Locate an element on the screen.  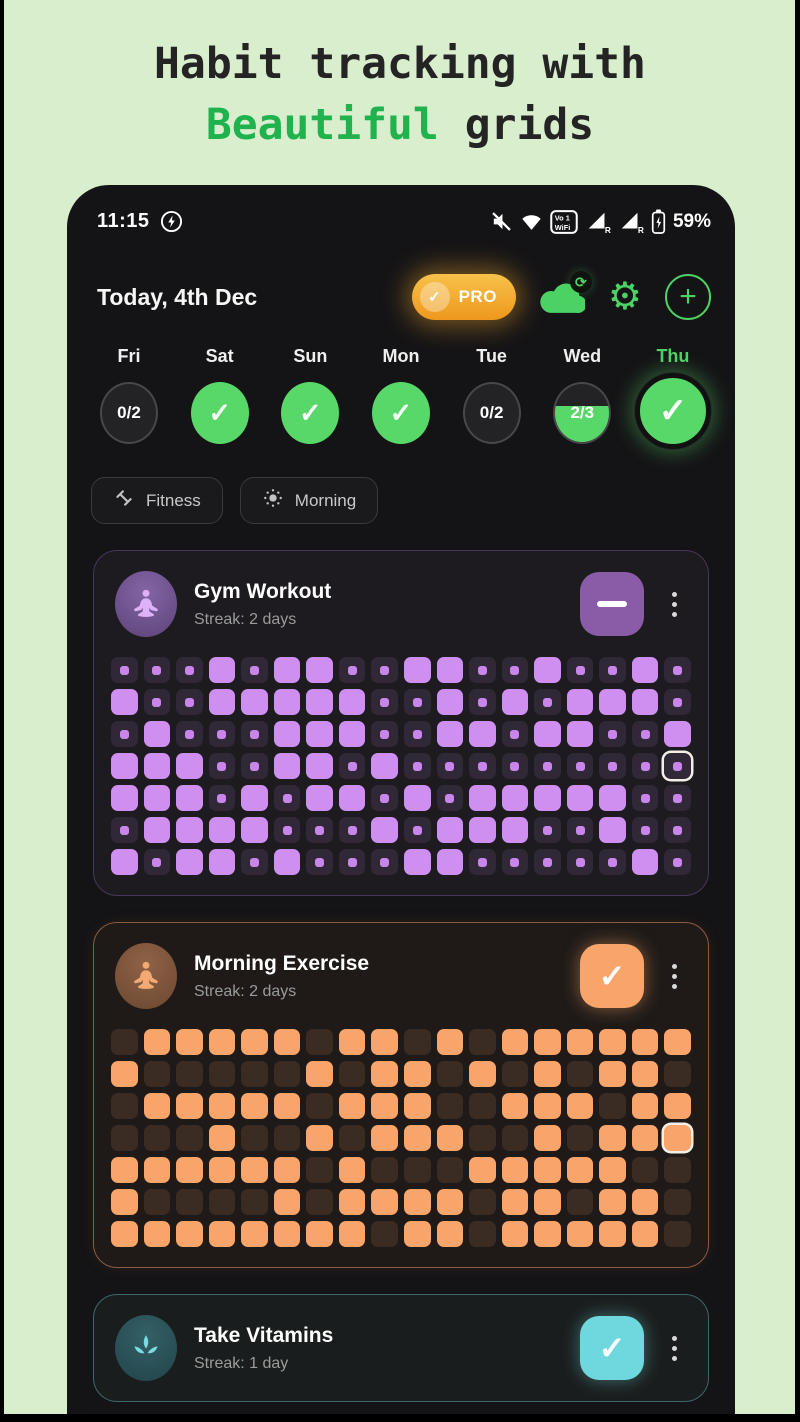
weekday-wed: Wed 2/3 is located at coordinates (582, 395).